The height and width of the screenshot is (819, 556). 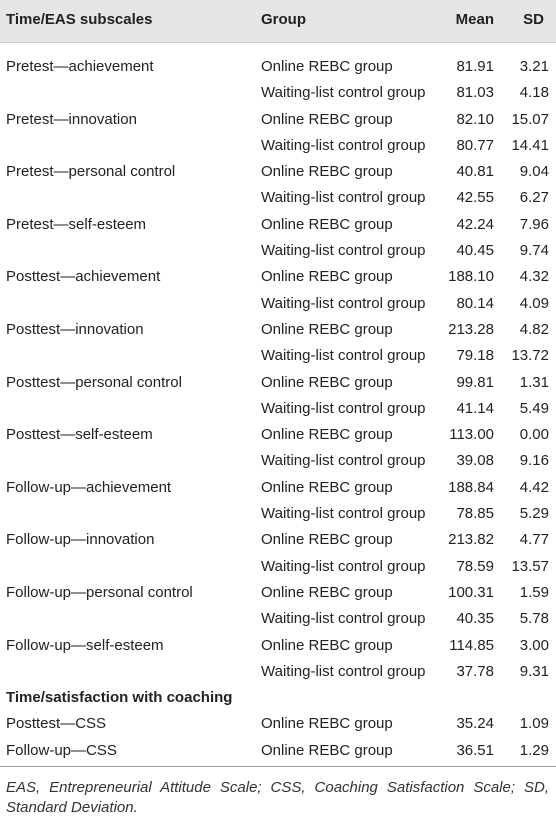 What do you see at coordinates (475, 303) in the screenshot?
I see `mean-cell: 80.14` at bounding box center [475, 303].